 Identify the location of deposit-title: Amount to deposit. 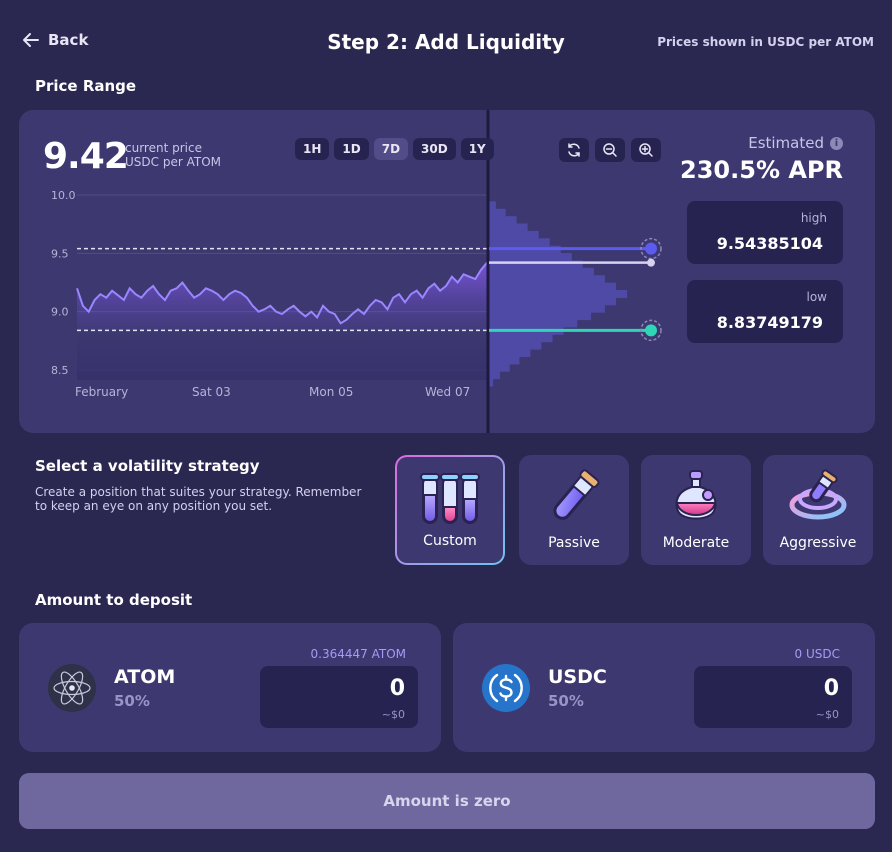
(114, 600).